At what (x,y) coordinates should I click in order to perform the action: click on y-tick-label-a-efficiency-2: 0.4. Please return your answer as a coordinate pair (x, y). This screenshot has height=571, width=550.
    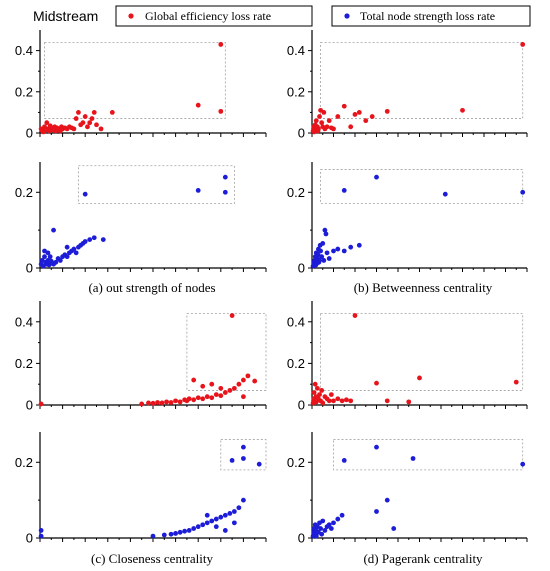
    Looking at the image, I should click on (24, 50).